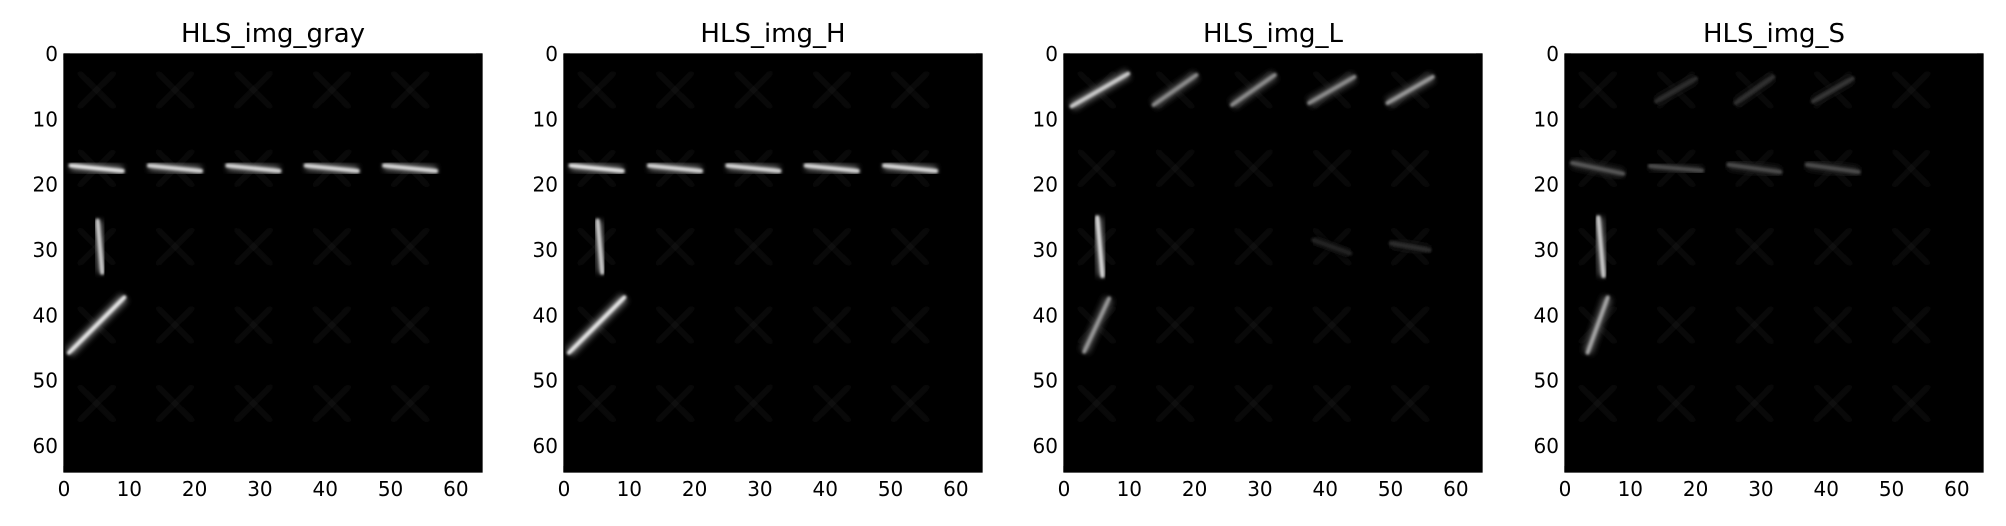 The image size is (2006, 526). Describe the element at coordinates (1273, 34) in the screenshot. I see `panel-title: HLS_img_L` at that location.